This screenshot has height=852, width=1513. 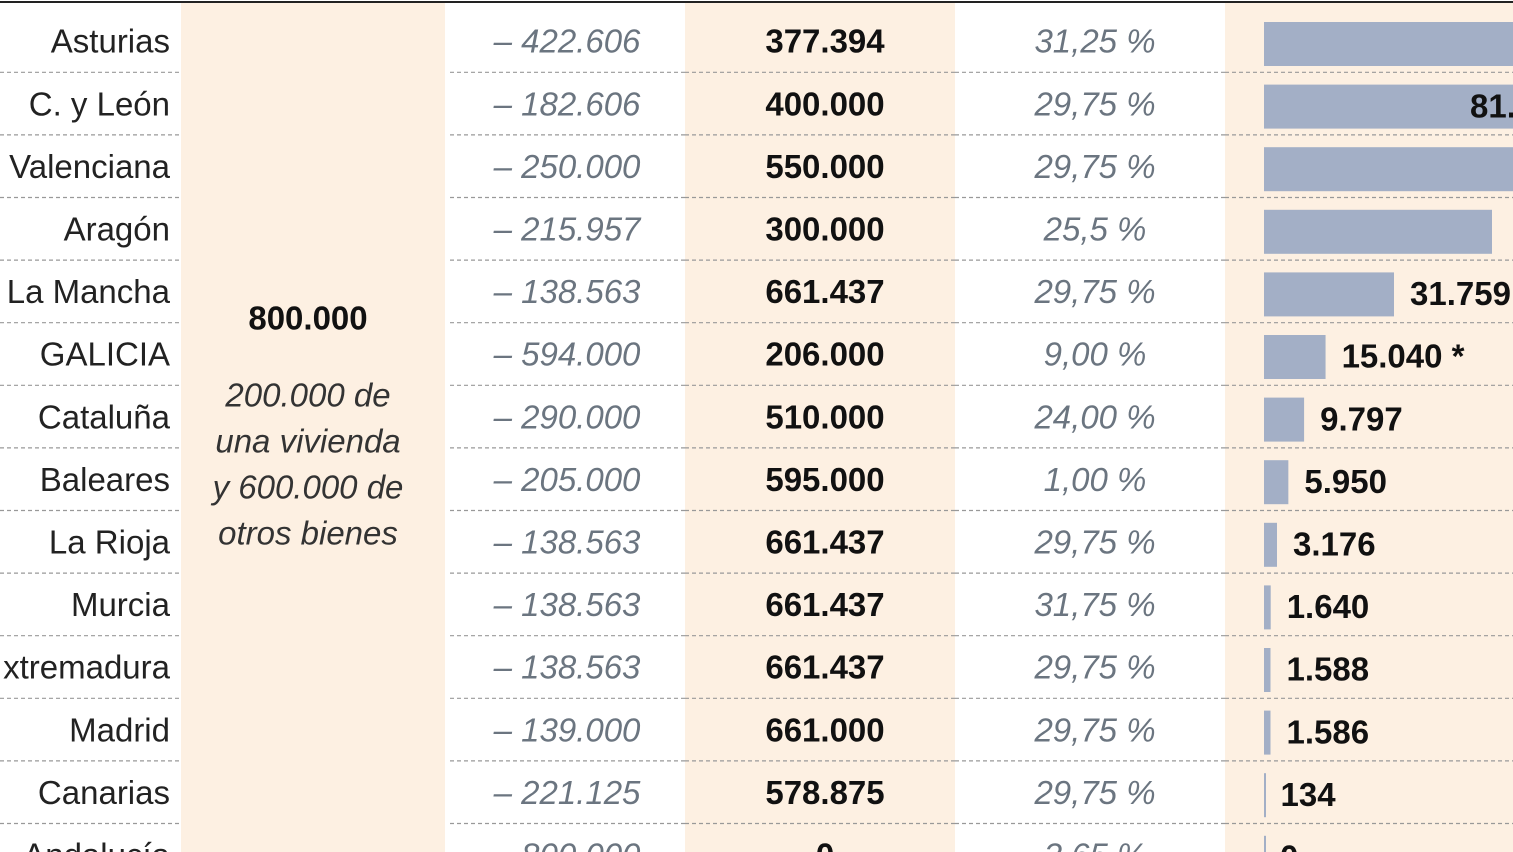 I want to click on merged-note: 200.000 de, so click(x=307, y=395).